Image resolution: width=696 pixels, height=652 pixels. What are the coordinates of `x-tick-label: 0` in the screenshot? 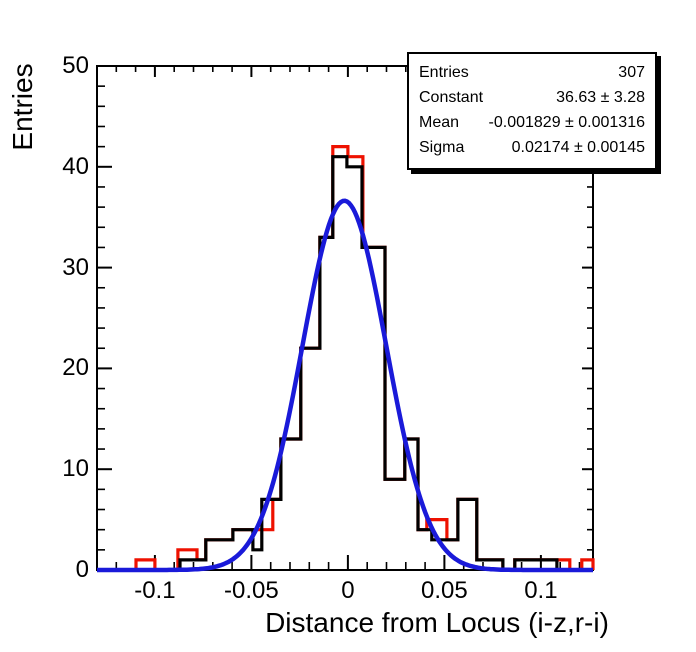 It's located at (348, 590).